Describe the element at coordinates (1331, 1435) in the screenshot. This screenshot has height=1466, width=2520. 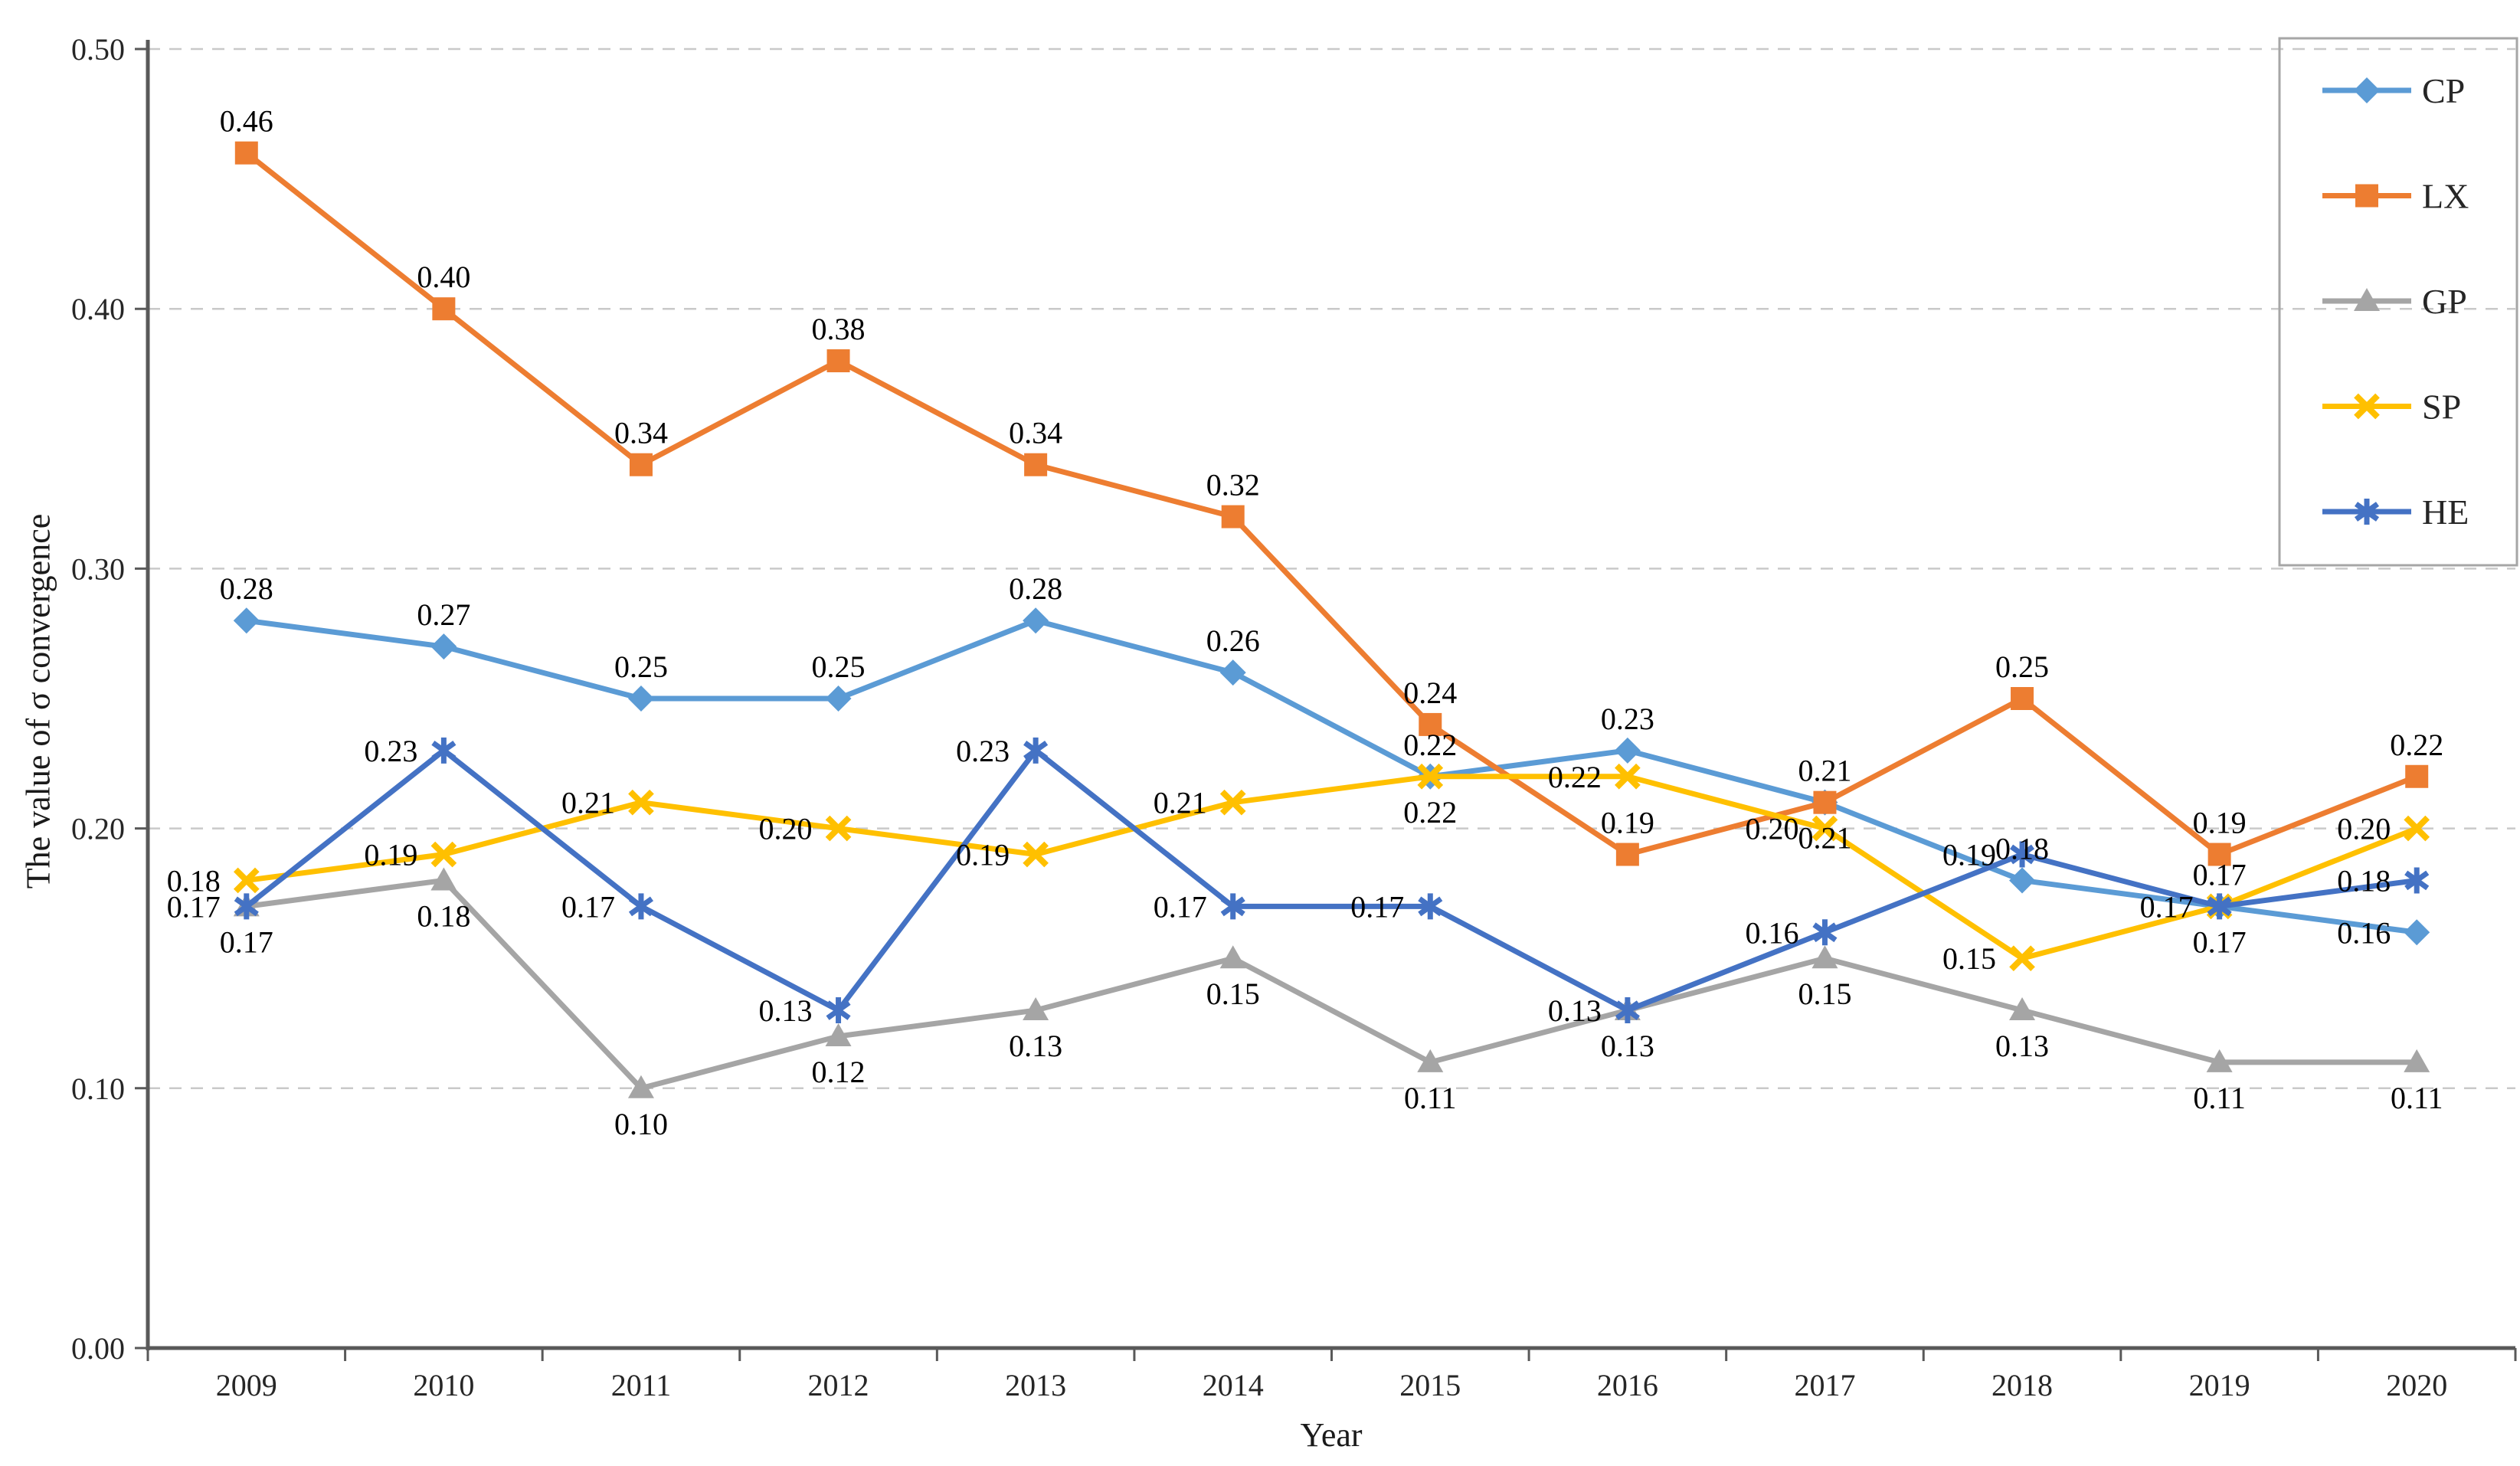
I see `x-axis-title: Year` at that location.